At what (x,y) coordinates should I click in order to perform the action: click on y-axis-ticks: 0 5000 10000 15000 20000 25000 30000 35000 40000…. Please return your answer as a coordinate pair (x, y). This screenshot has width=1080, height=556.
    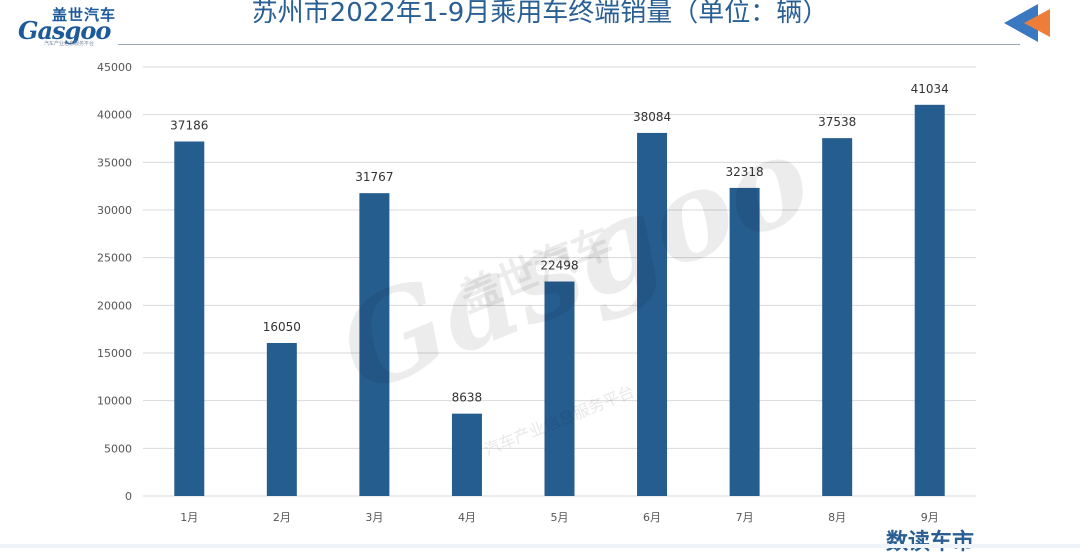
    Looking at the image, I should click on (114, 282).